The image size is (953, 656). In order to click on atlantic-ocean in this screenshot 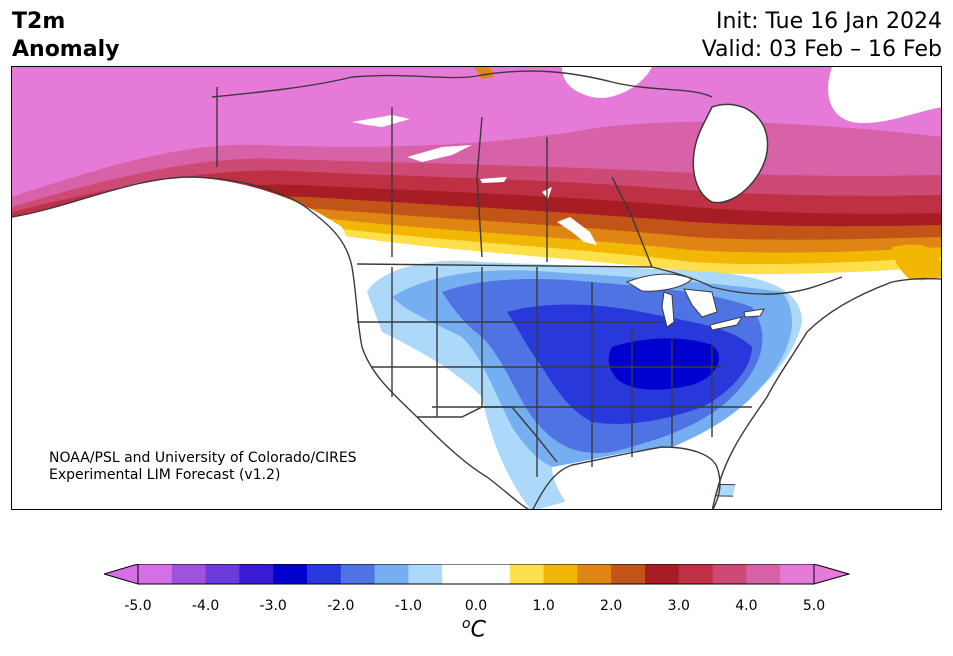, I will do `click(836, 394)`.